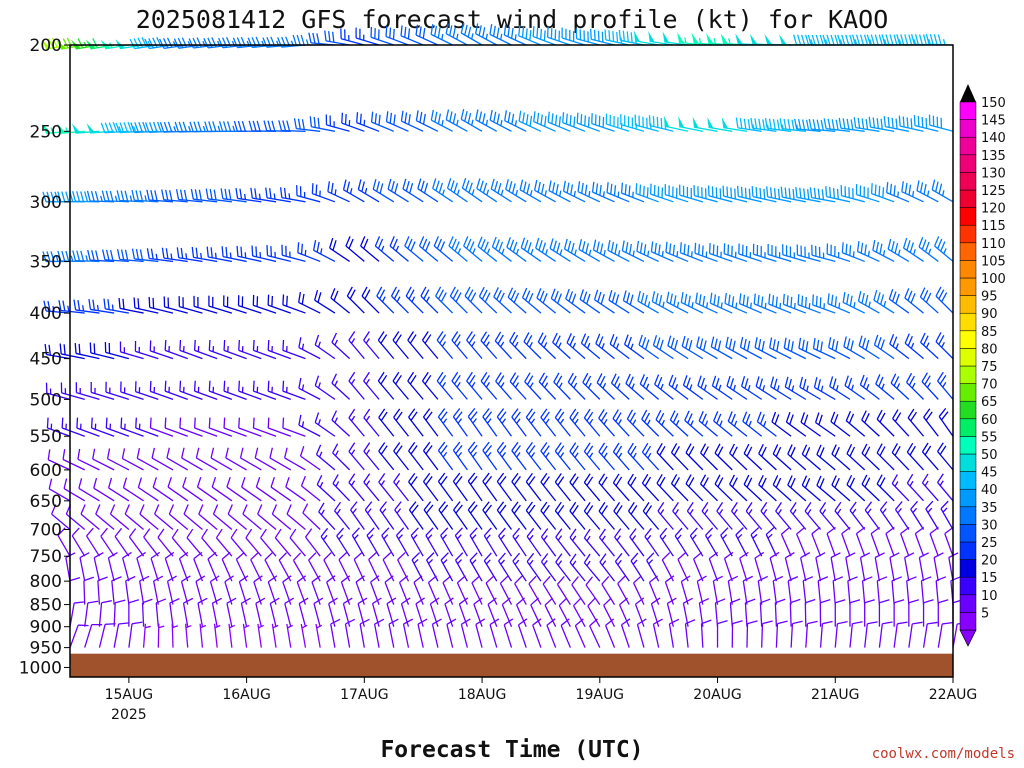 This screenshot has width=1024, height=768. I want to click on ground-region, so click(511, 665).